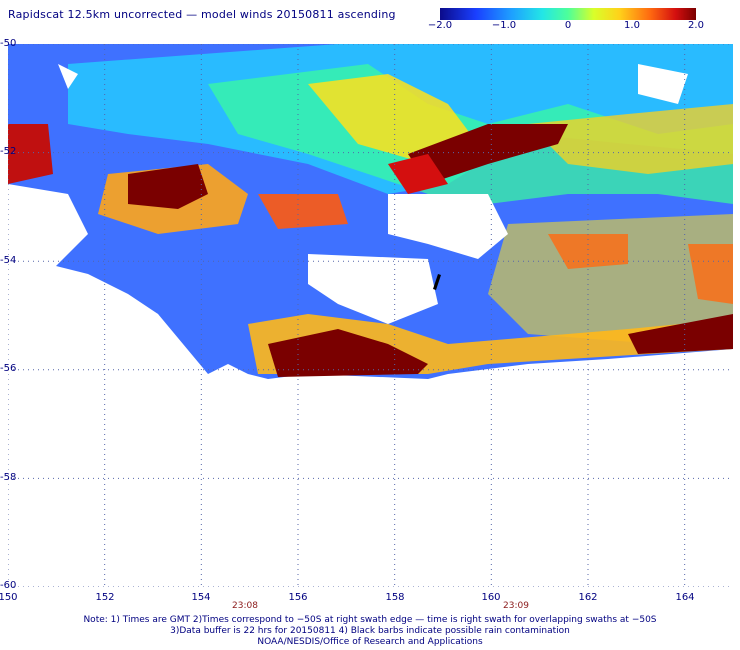 The image size is (740, 650). Describe the element at coordinates (201, 597) in the screenshot. I see `lon-label-154: 154` at that location.